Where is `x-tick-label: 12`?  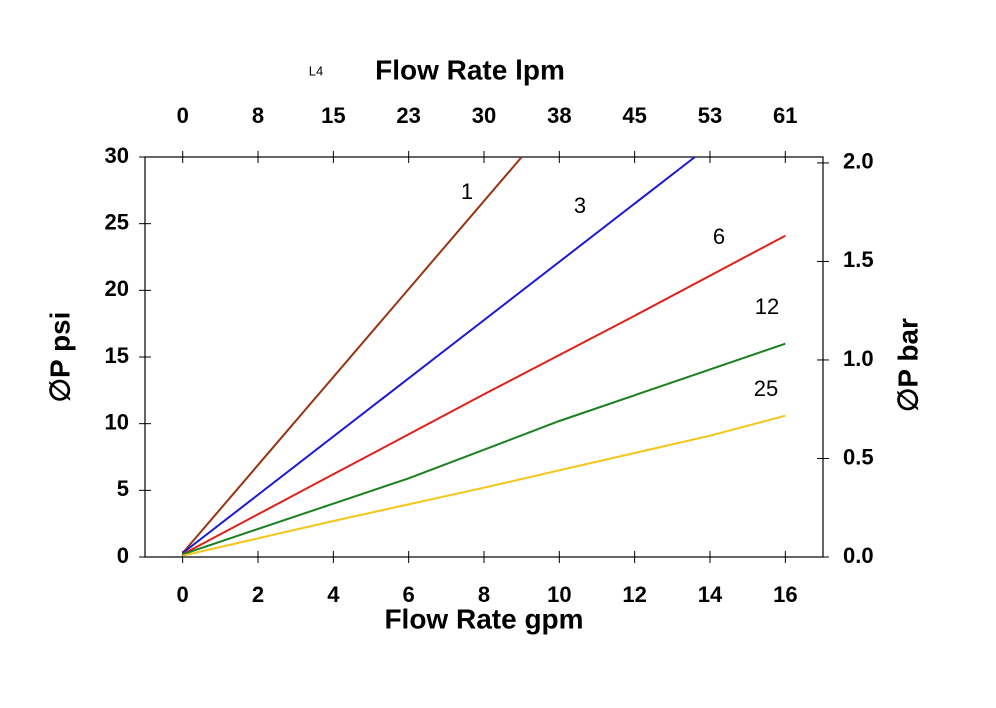
x-tick-label: 12 is located at coordinates (634, 594).